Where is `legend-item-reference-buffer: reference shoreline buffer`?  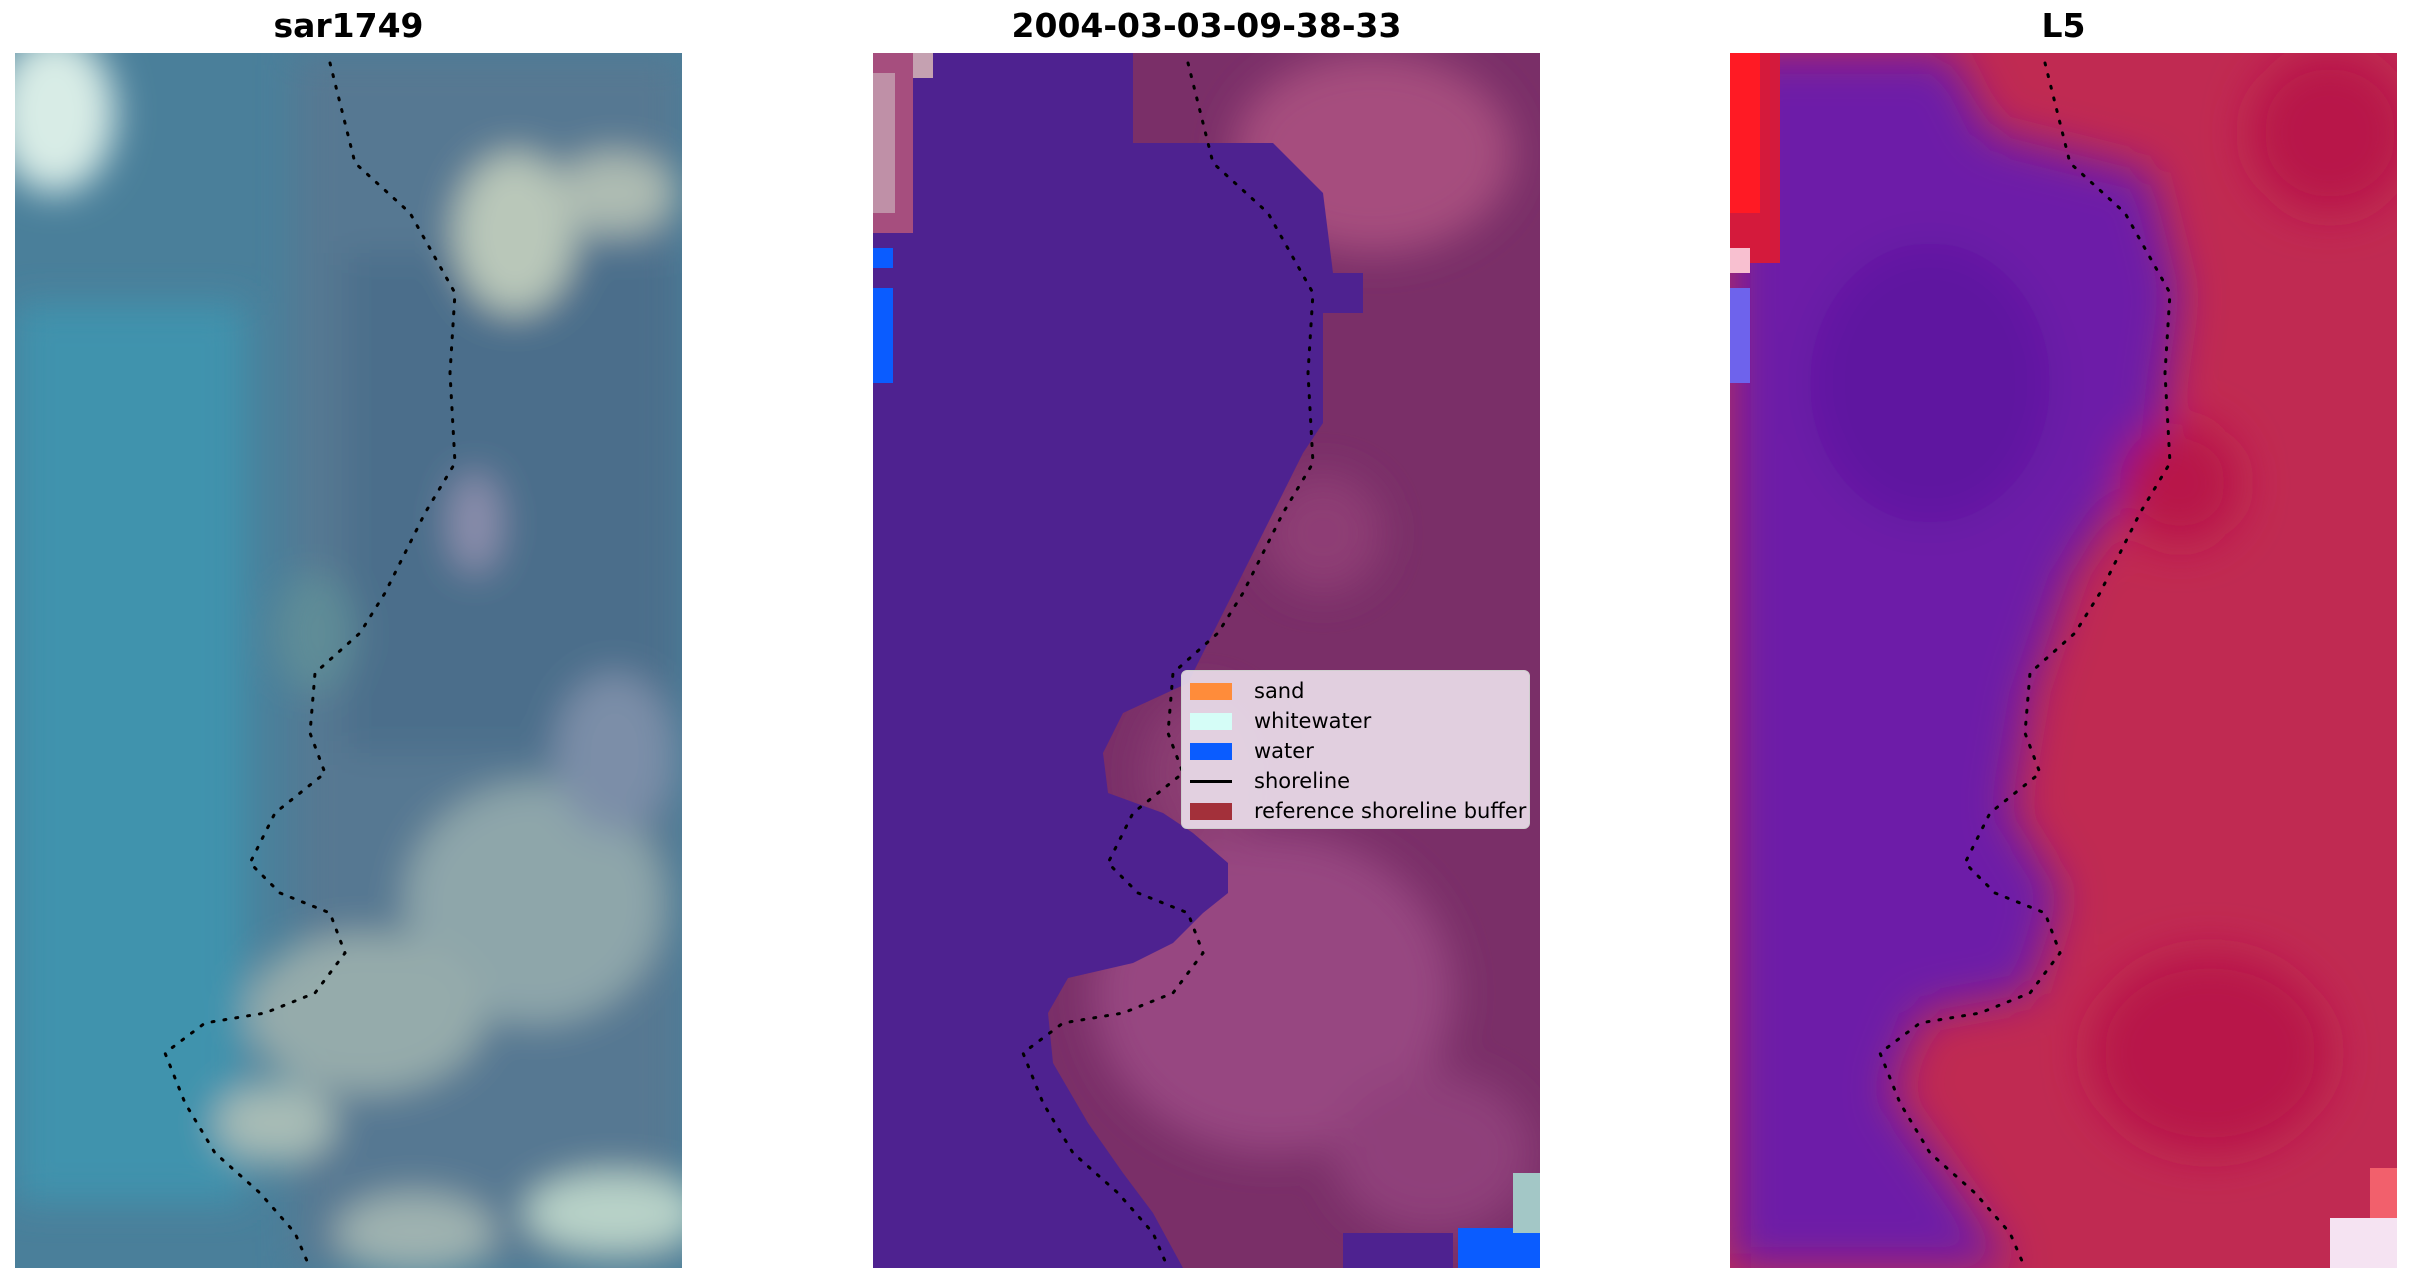 legend-item-reference-buffer: reference shoreline buffer is located at coordinates (1358, 811).